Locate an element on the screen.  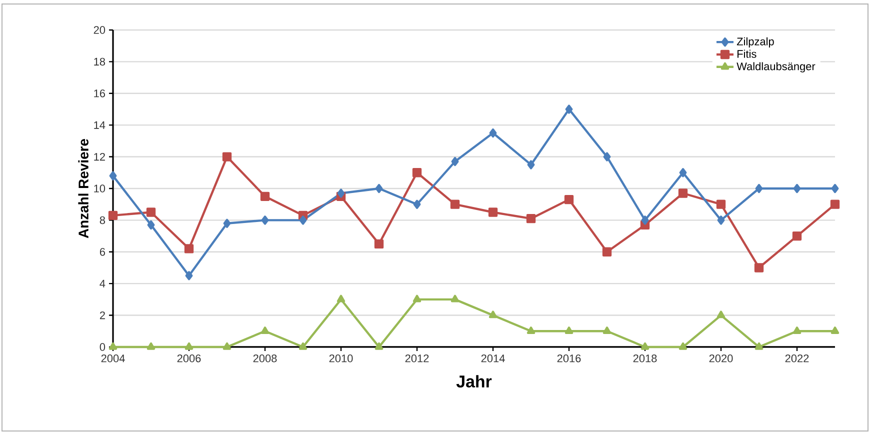
y-tick-label: 14 is located at coordinates (100, 125).